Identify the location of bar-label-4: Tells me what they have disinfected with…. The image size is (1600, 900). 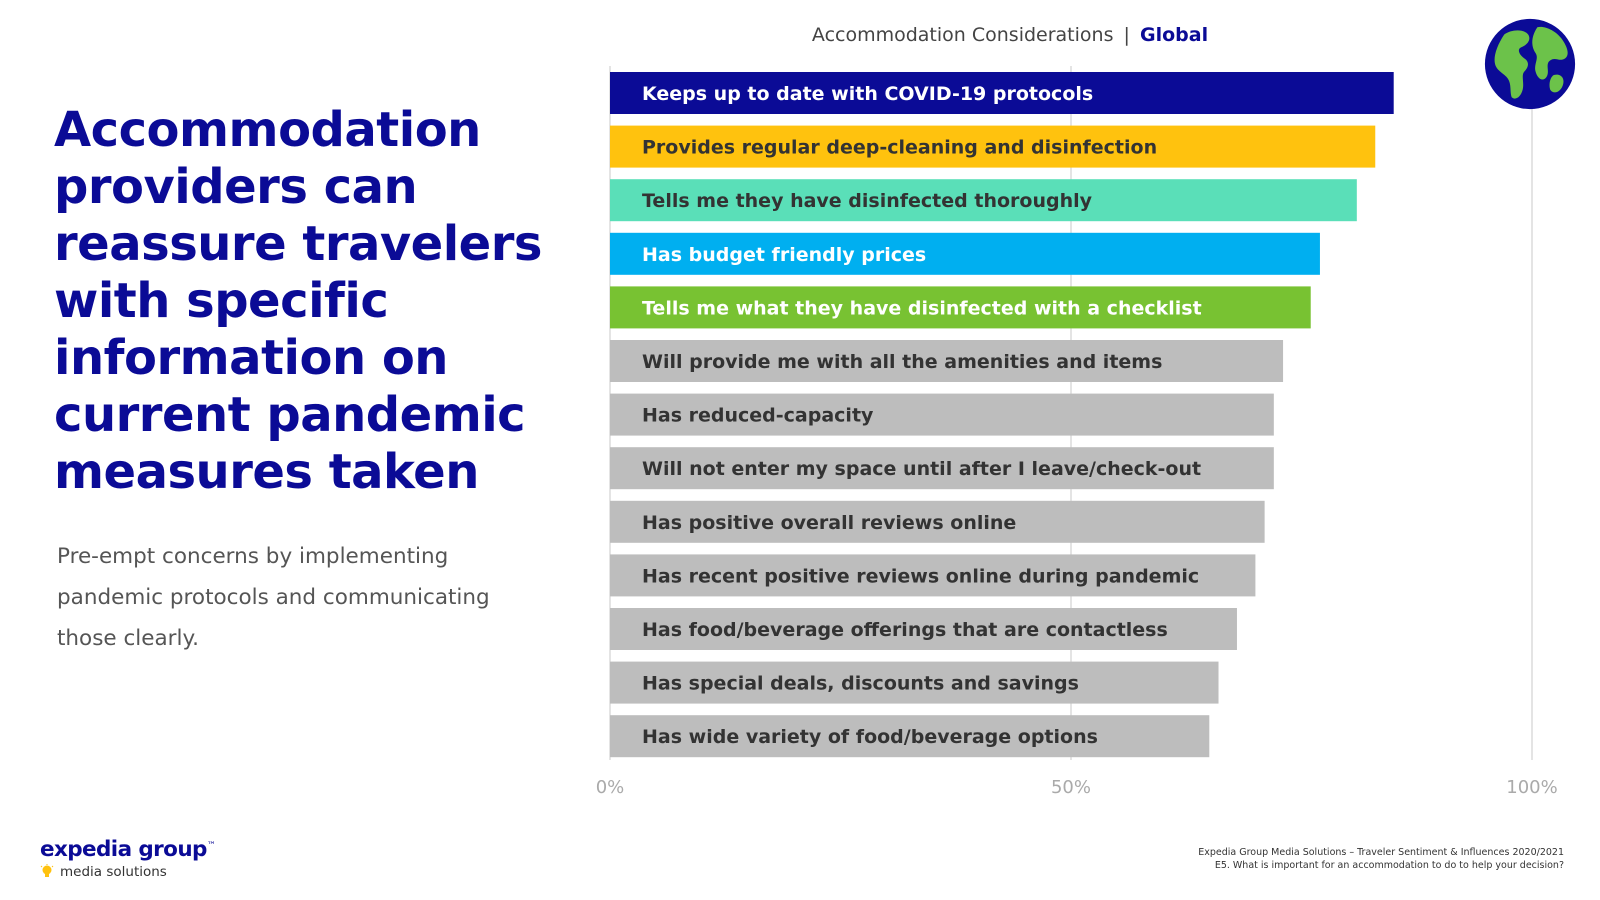
(922, 308).